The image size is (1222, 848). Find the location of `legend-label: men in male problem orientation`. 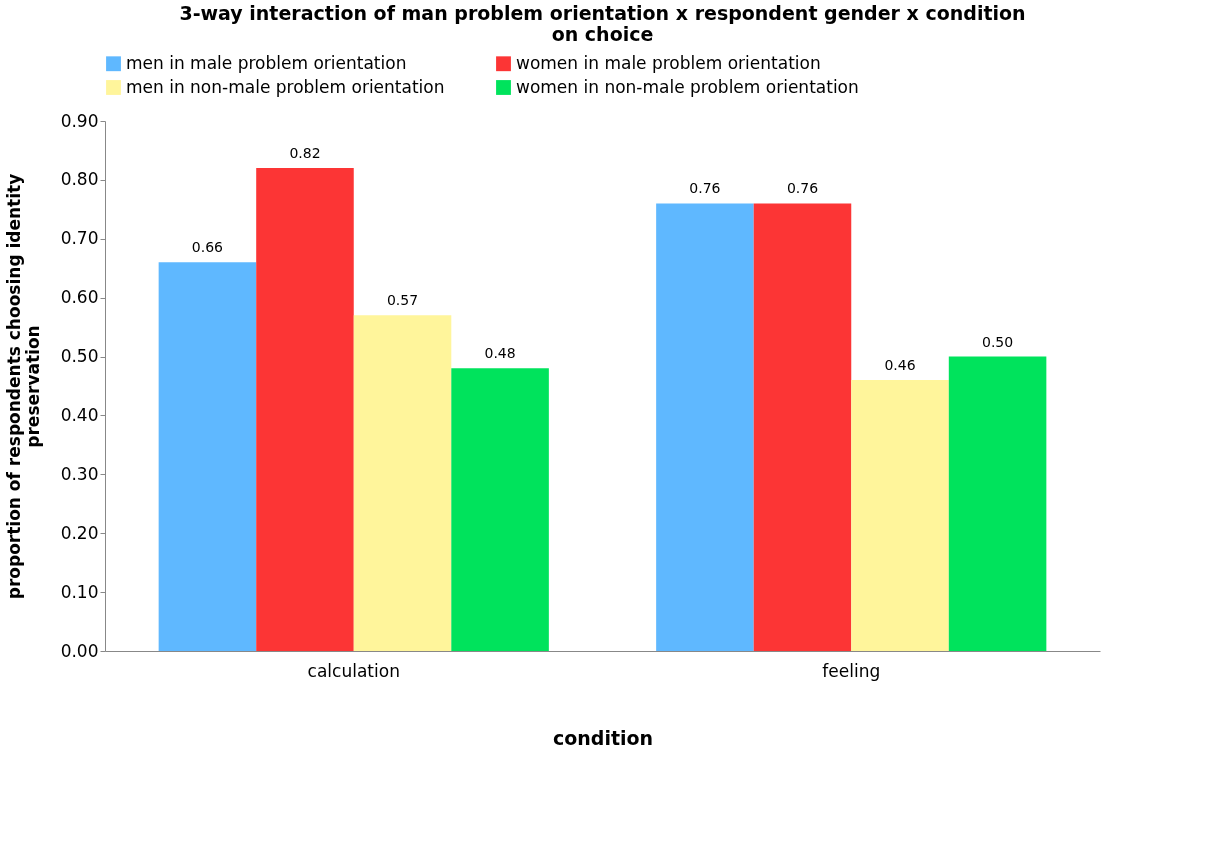

legend-label: men in male problem orientation is located at coordinates (266, 62).